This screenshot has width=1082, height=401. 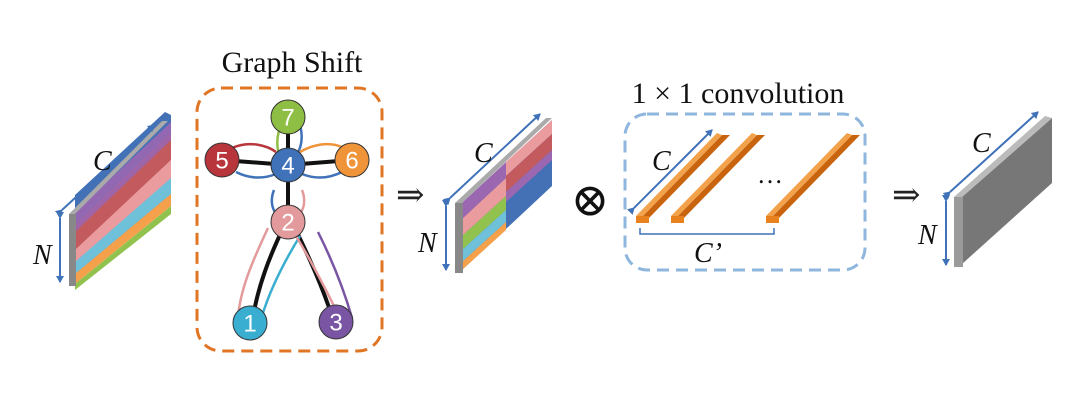 I want to click on graph-node-3: 3, so click(x=336, y=322).